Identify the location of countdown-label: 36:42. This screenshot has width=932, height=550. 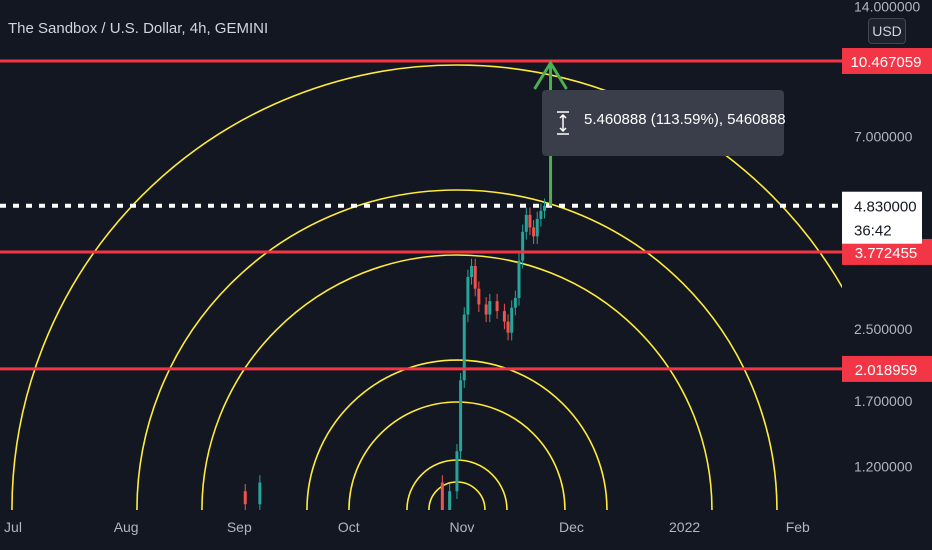
(873, 231).